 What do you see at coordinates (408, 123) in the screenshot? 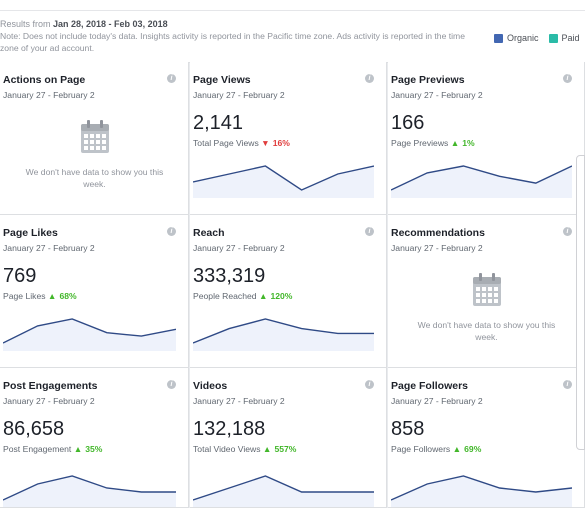
I see `metric-value: 166` at bounding box center [408, 123].